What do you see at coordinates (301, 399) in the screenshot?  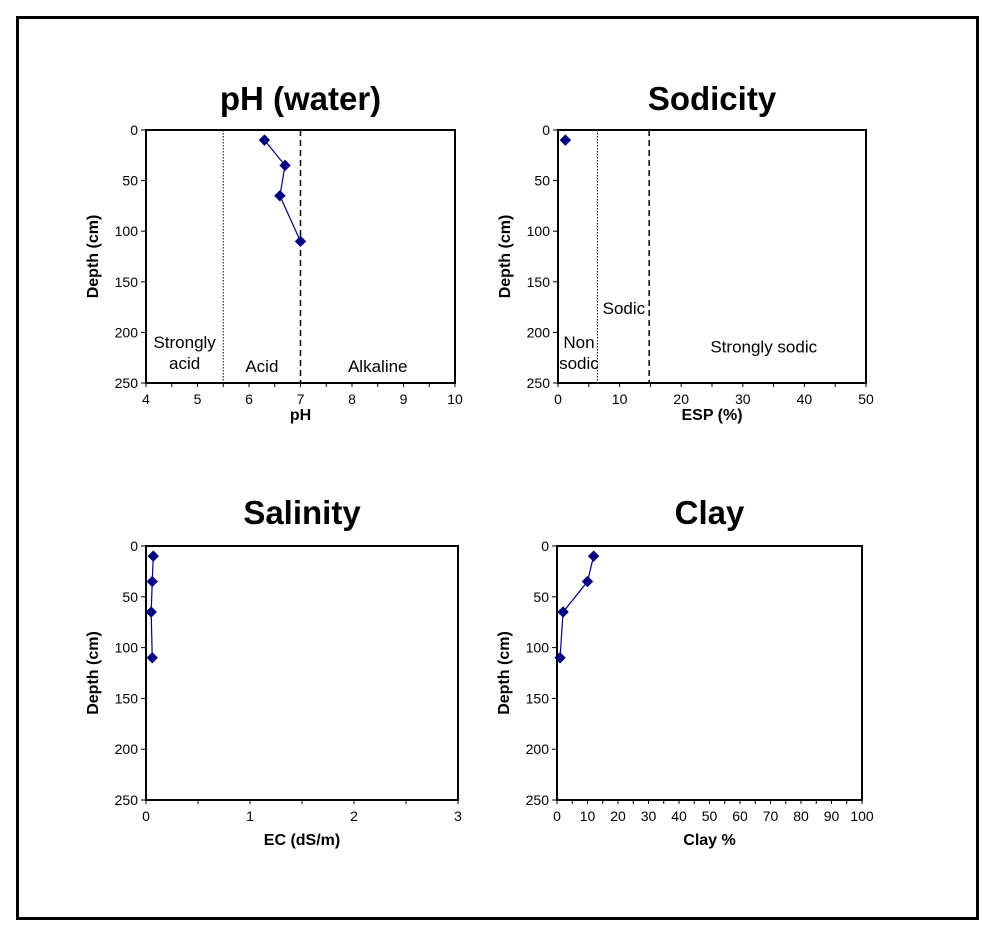 I see `x-tick-label: 7` at bounding box center [301, 399].